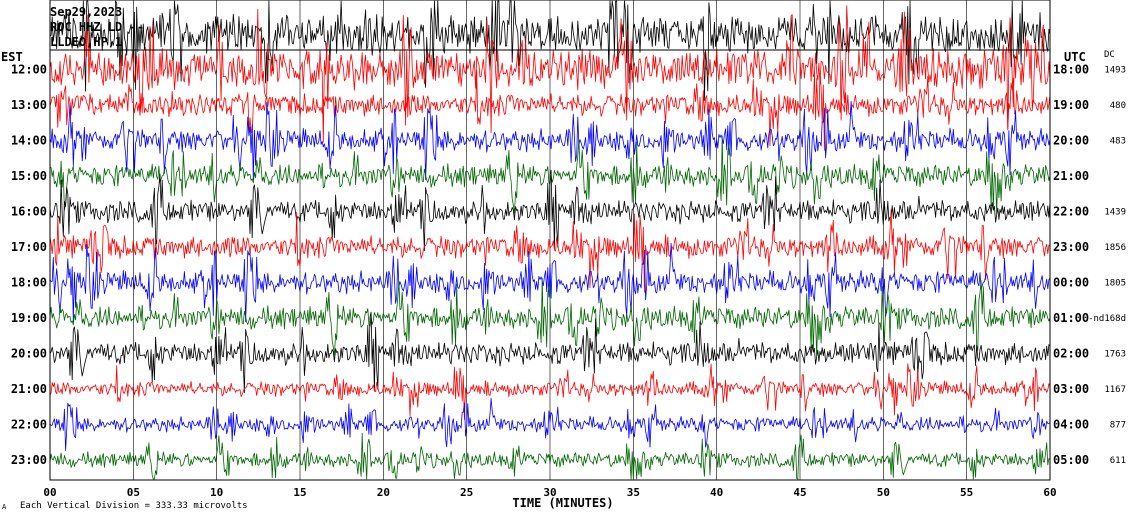 This screenshot has width=1130, height=519. Describe the element at coordinates (1071, 425) in the screenshot. I see `utc-hour-label: 04:00` at that location.